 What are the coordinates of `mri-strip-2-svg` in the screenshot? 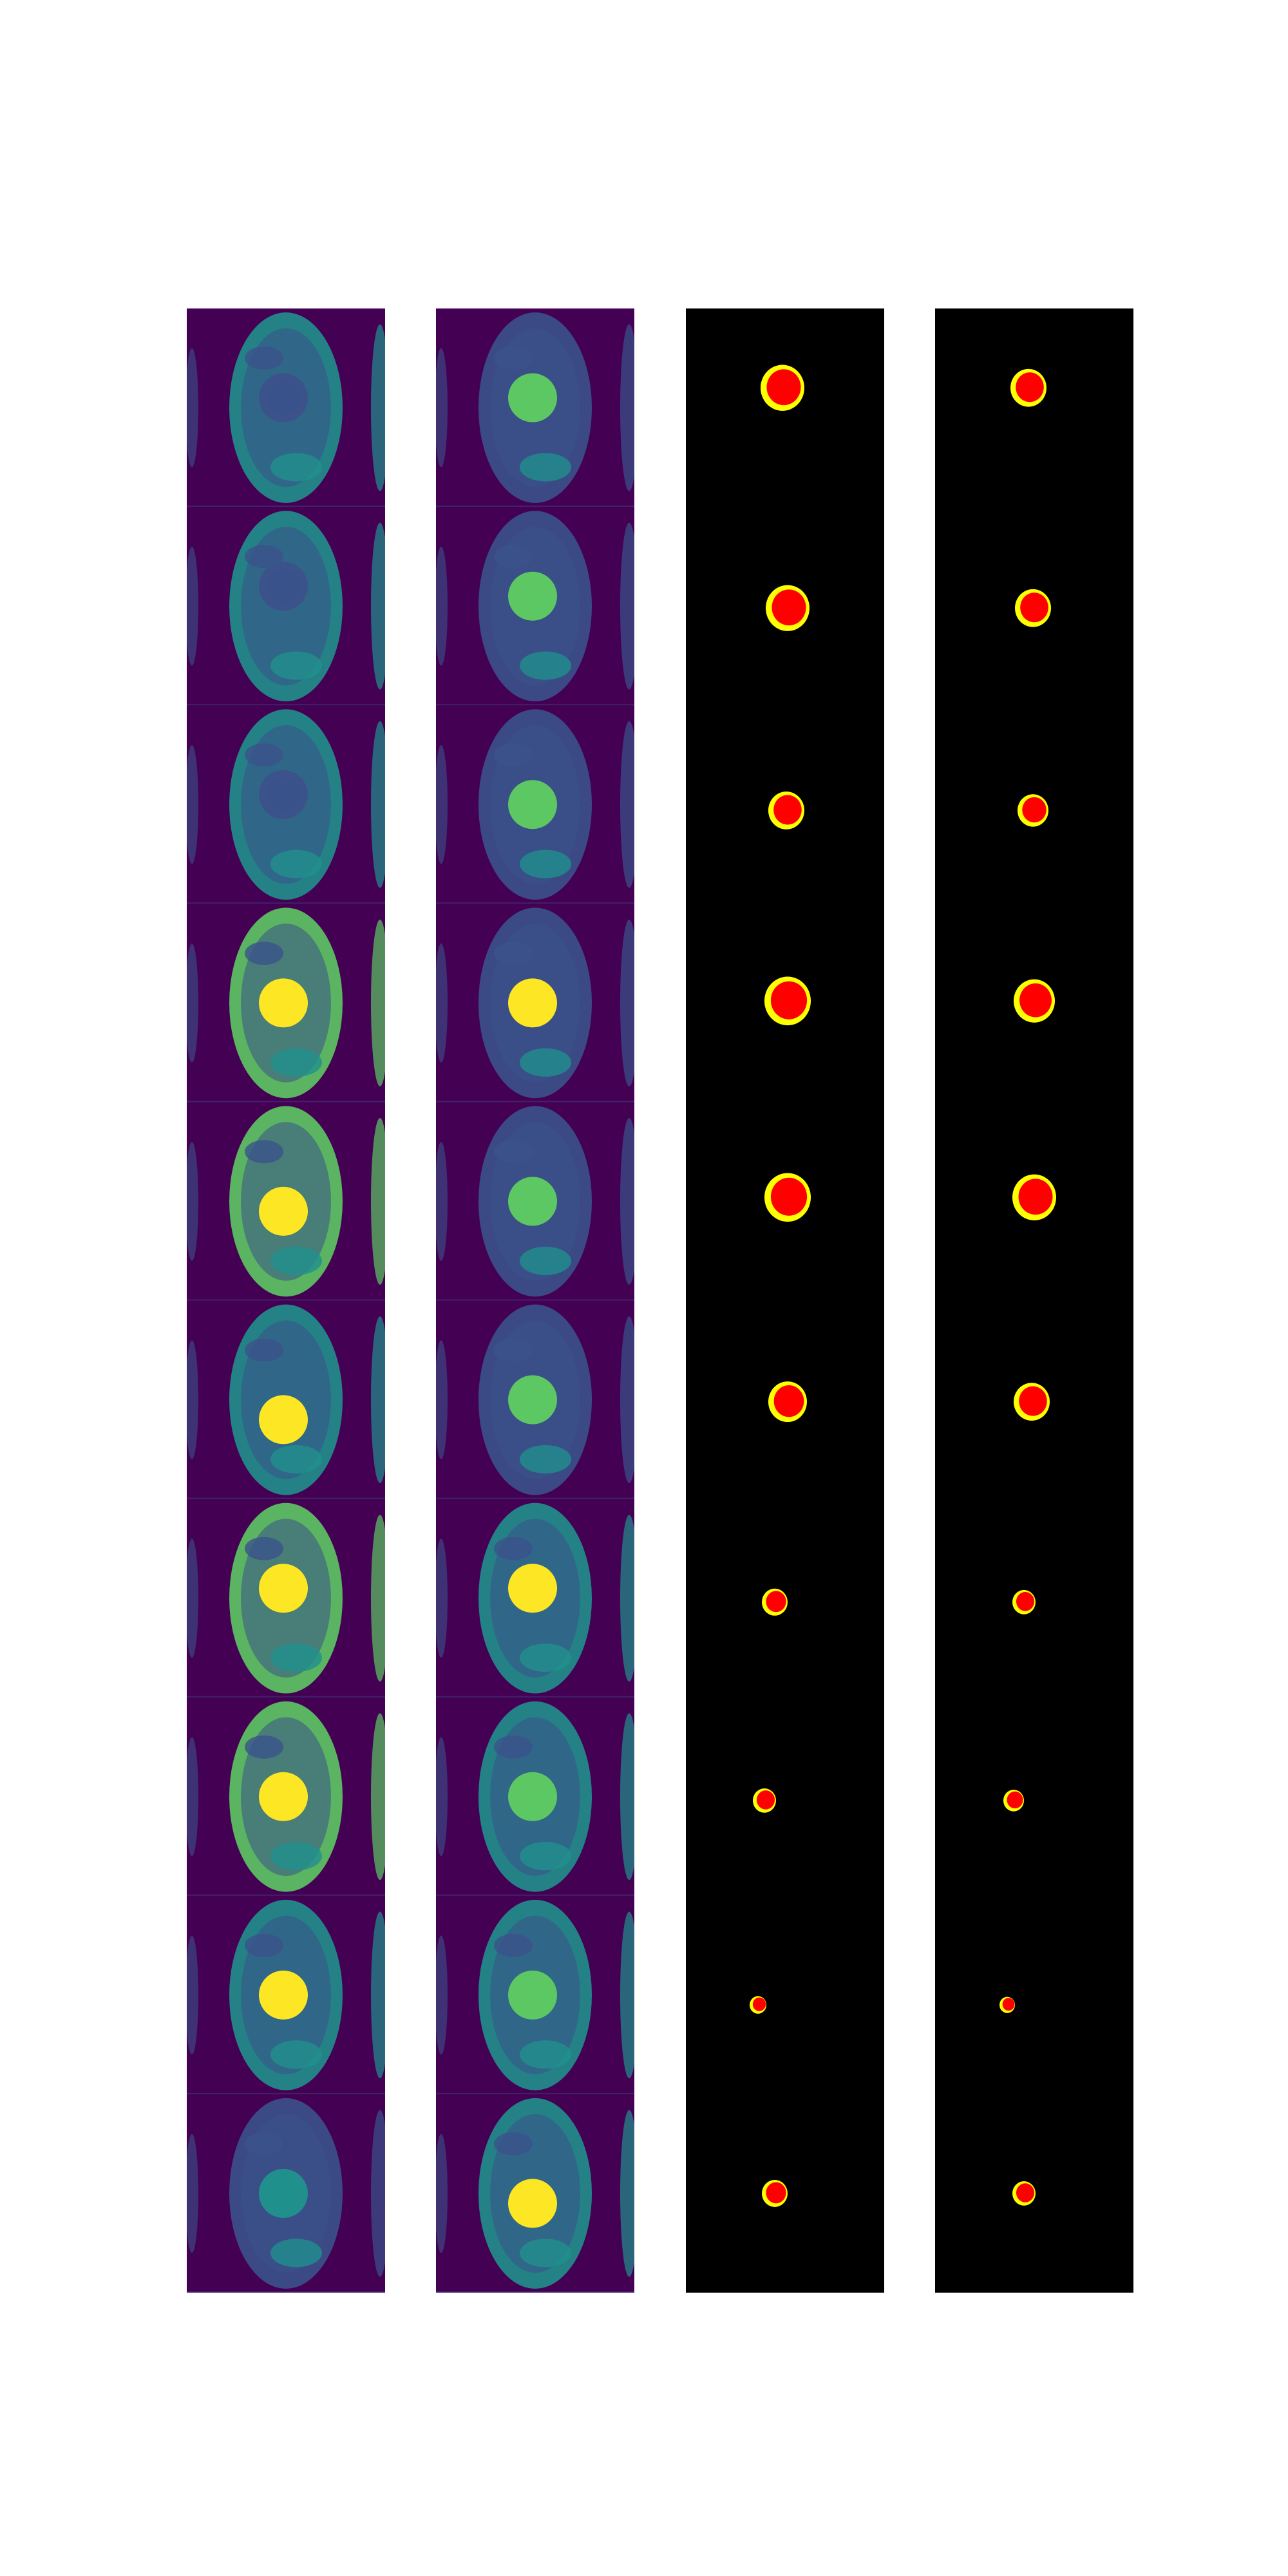 It's located at (535, 1300).